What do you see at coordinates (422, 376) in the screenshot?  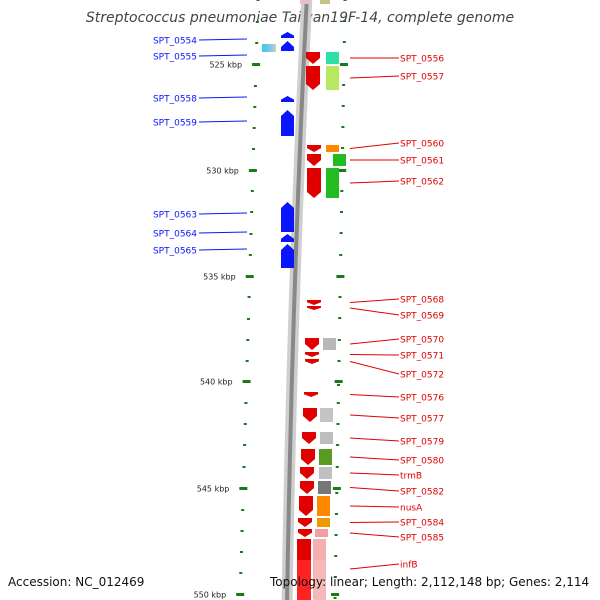 I see `gene-label-plus: SPT_0572` at bounding box center [422, 376].